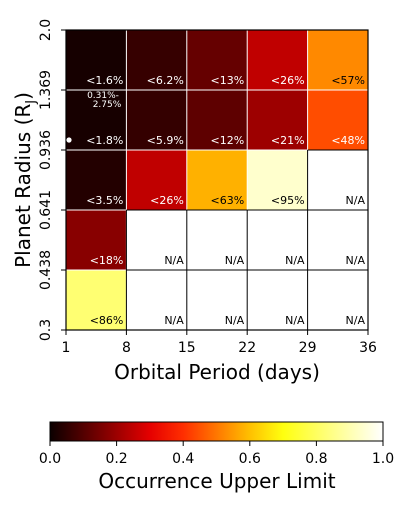  I want to click on cell-label: <48%, so click(348, 140).